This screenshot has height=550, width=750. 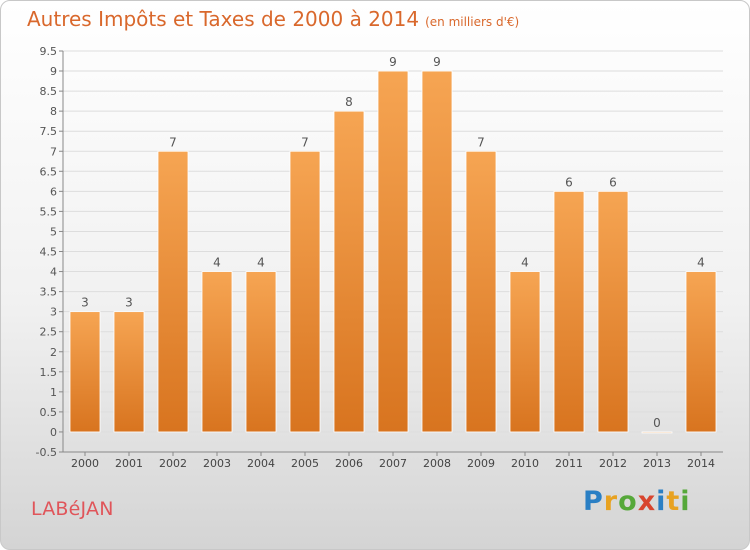 What do you see at coordinates (525, 352) in the screenshot?
I see `bar-2010` at bounding box center [525, 352].